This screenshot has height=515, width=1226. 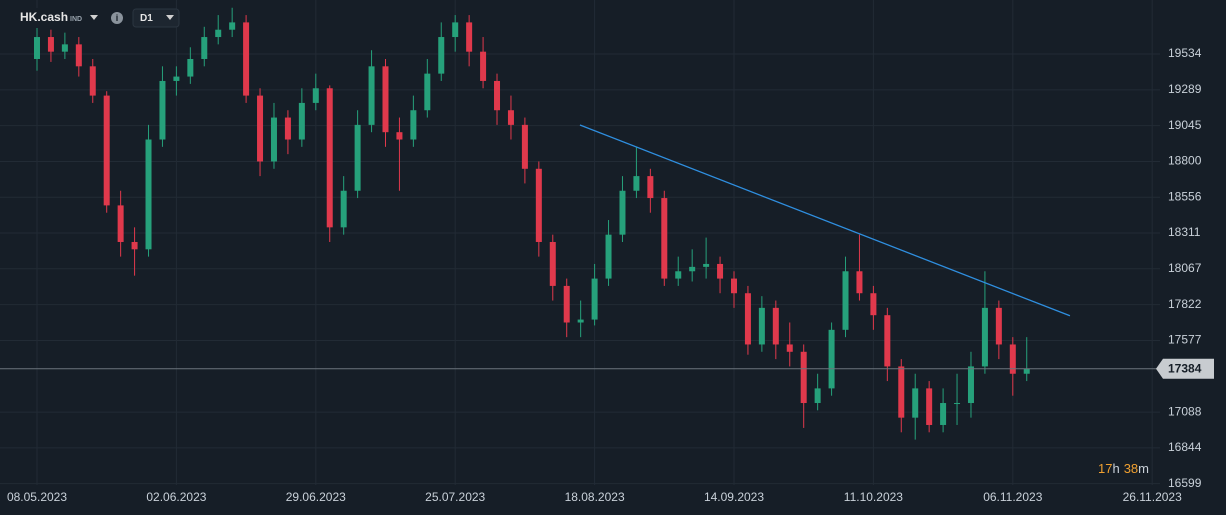 I want to click on y-tick-label: 18067, so click(x=1185, y=268).